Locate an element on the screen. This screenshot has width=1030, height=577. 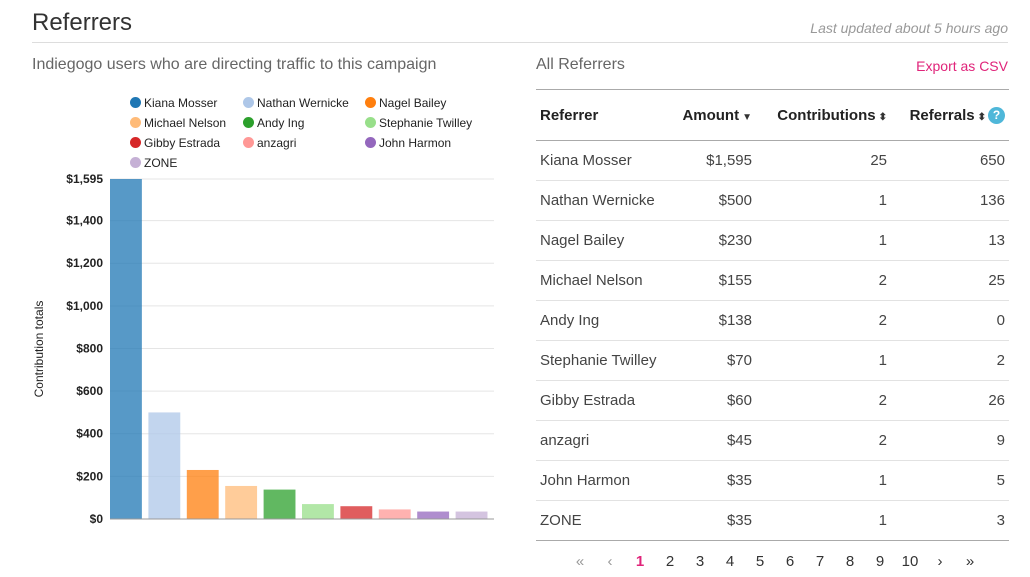
legend-label: Gibby Estrada is located at coordinates (182, 143).